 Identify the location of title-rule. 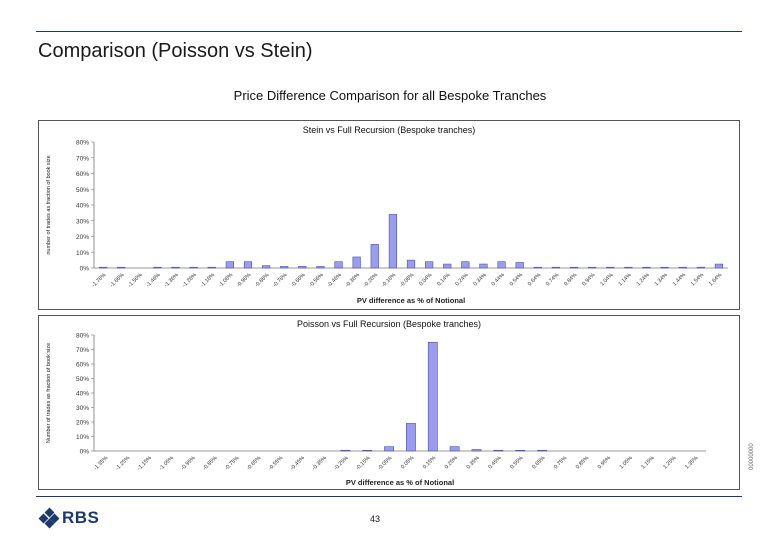
(389, 31).